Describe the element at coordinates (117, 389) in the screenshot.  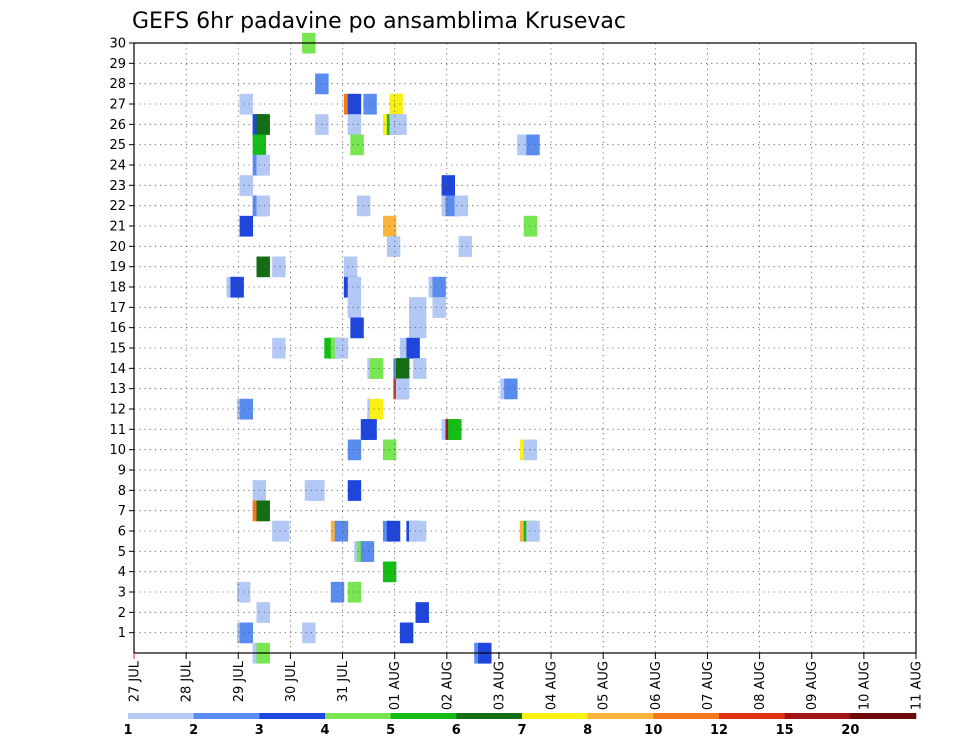
I see `y-tick-label: 13` at that location.